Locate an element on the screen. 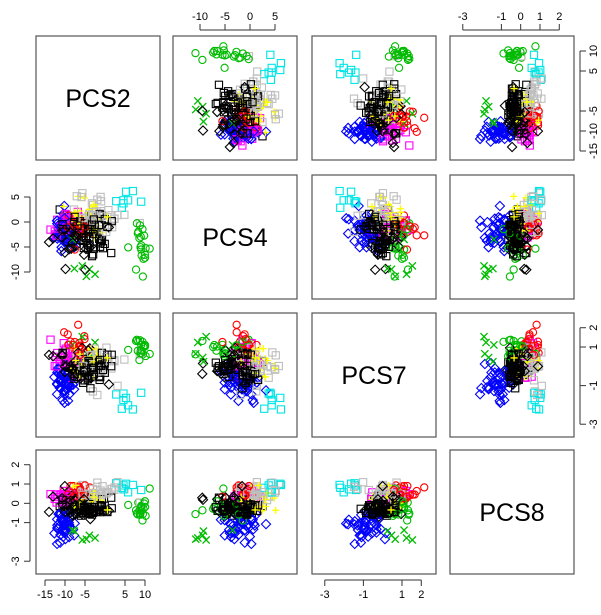 This screenshot has width=601, height=615. tick-label-left-PCS8: 1 is located at coordinates (16, 484).